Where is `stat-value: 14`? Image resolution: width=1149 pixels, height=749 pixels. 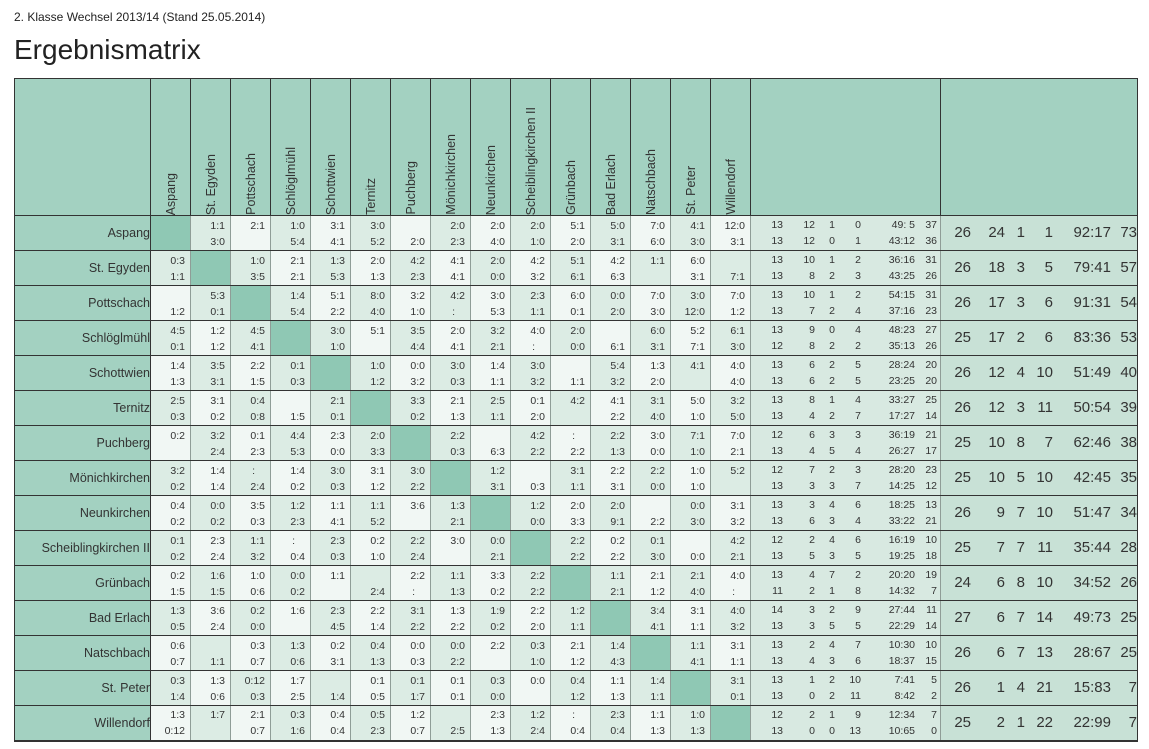 stat-value: 14 is located at coordinates (931, 626).